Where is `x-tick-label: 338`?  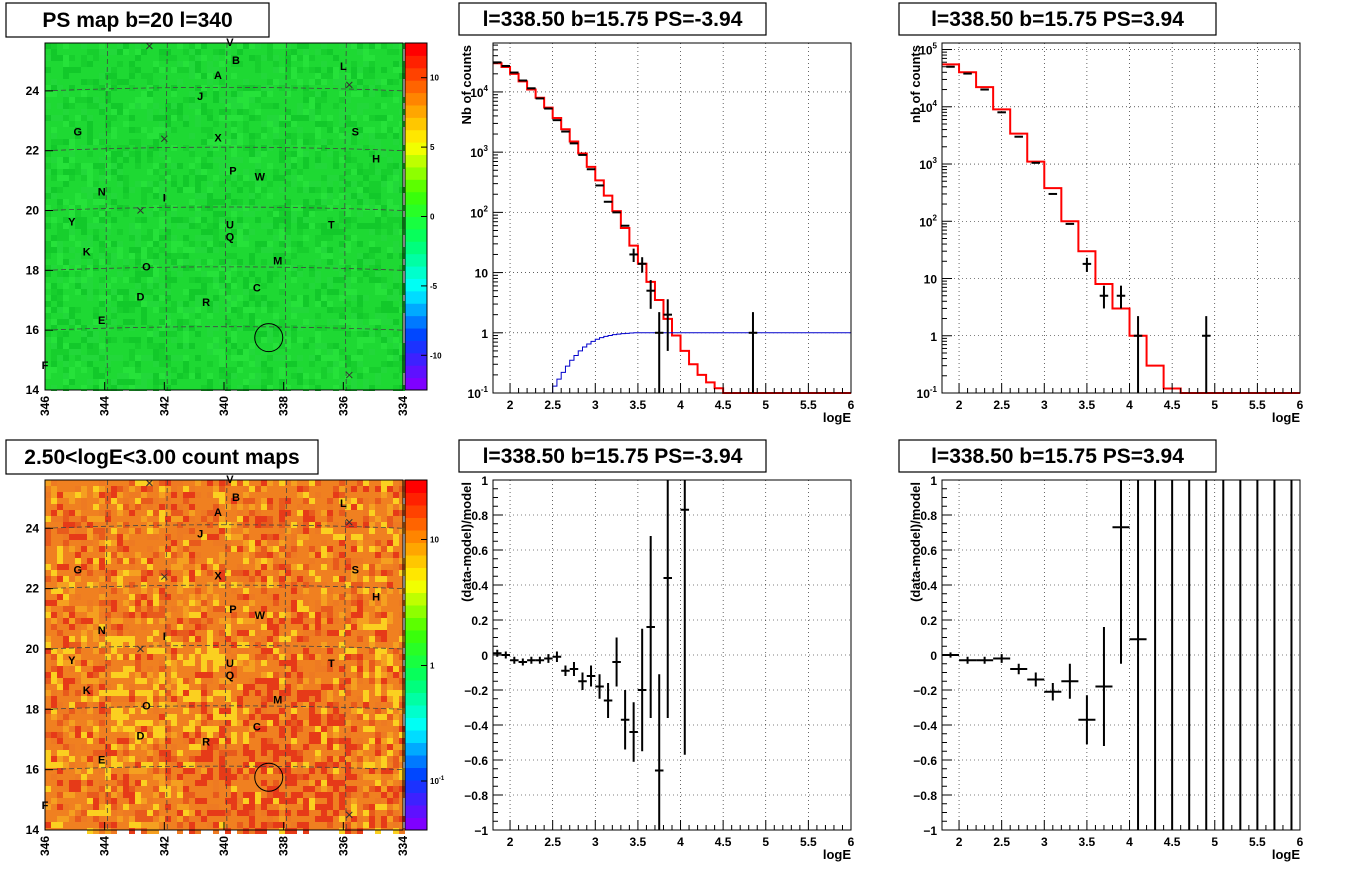
x-tick-label: 338 is located at coordinates (284, 406).